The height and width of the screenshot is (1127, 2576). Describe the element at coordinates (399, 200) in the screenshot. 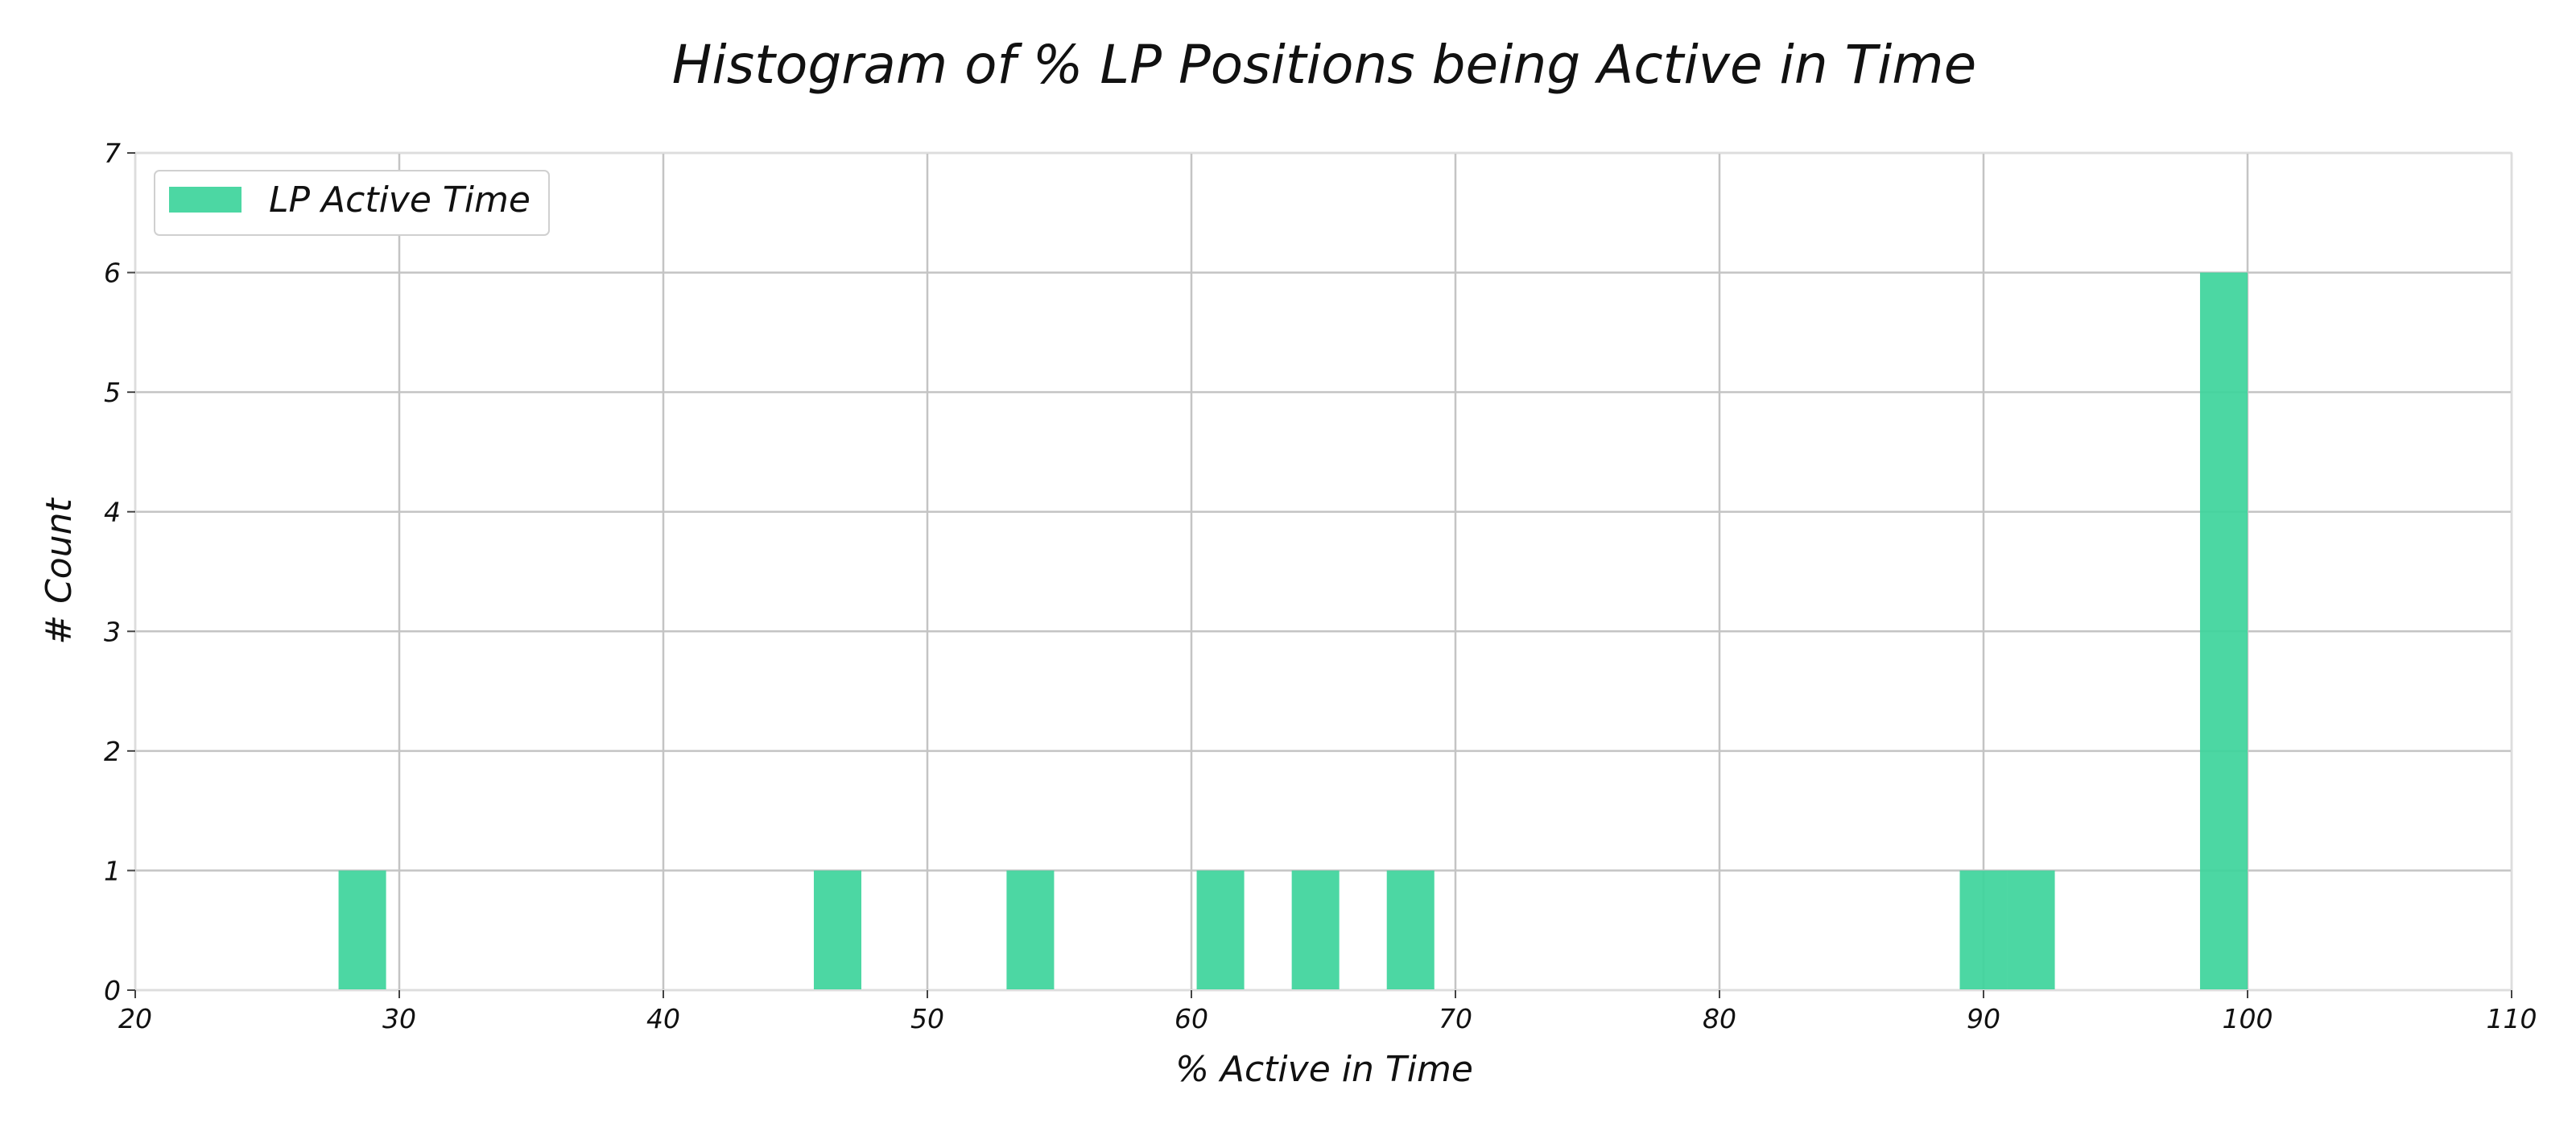

I see `legend-label: LP Active Time` at that location.